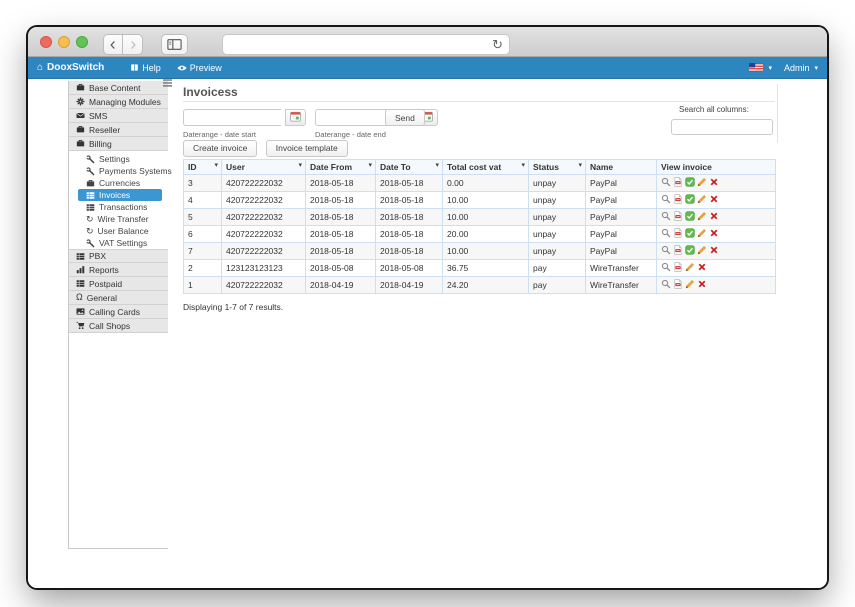 This screenshot has width=855, height=607. What do you see at coordinates (174, 44) in the screenshot?
I see `browser-sidebar-toggle-button` at bounding box center [174, 44].